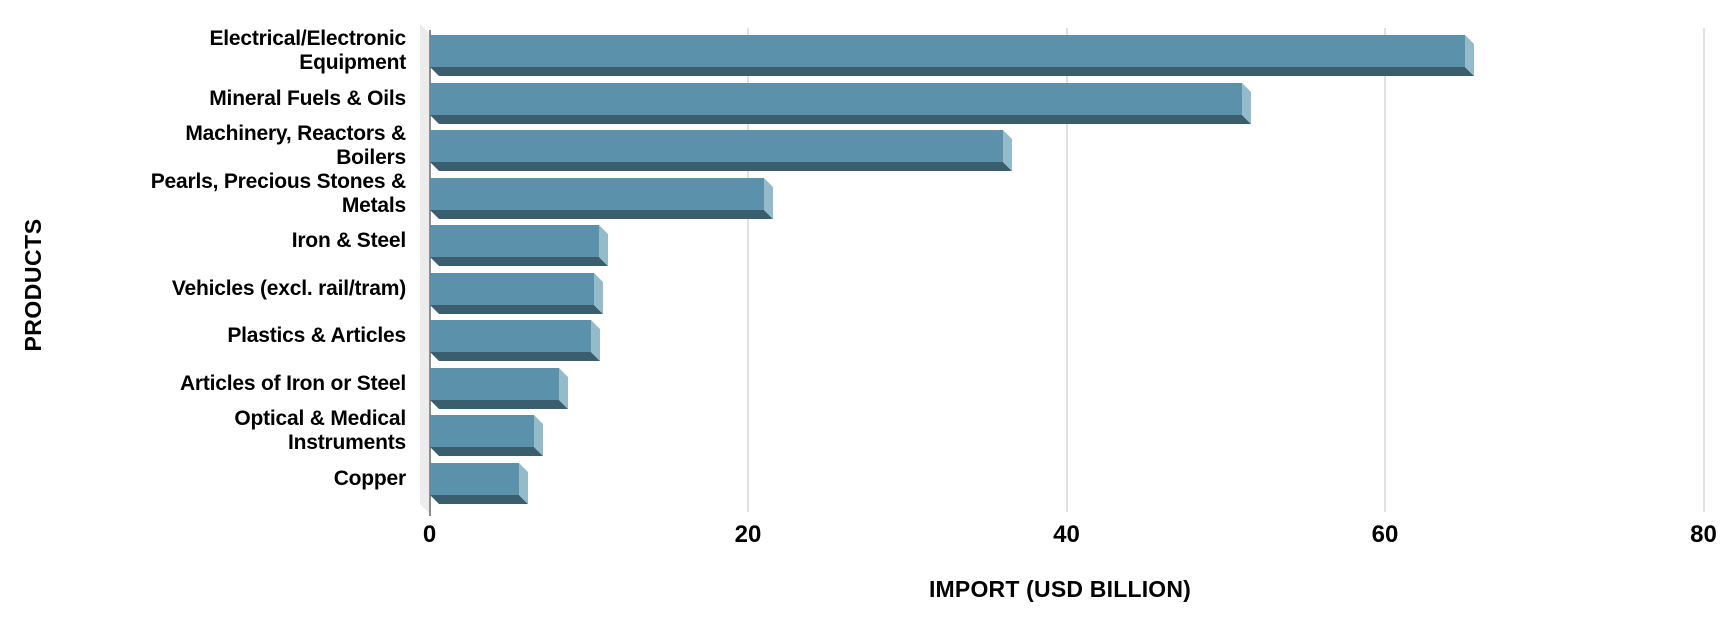 This screenshot has height=630, width=1726. Describe the element at coordinates (370, 478) in the screenshot. I see `category-label-line: Copper` at that location.